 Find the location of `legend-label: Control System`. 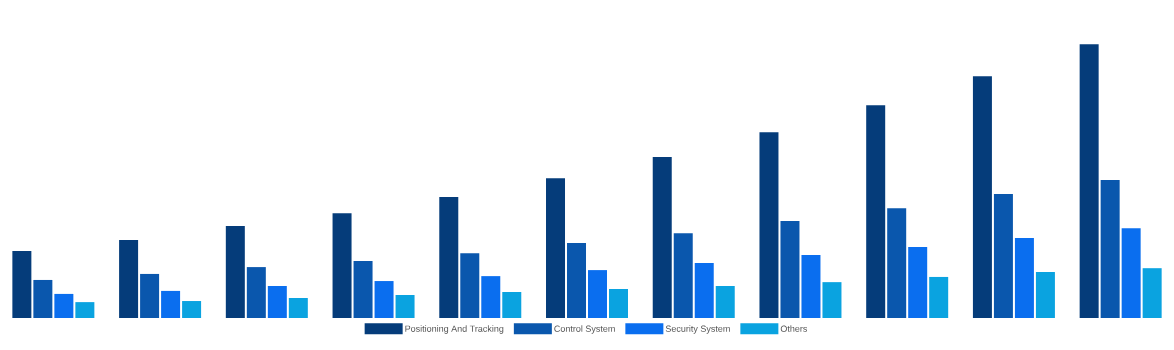

legend-label: Control System is located at coordinates (584, 329).